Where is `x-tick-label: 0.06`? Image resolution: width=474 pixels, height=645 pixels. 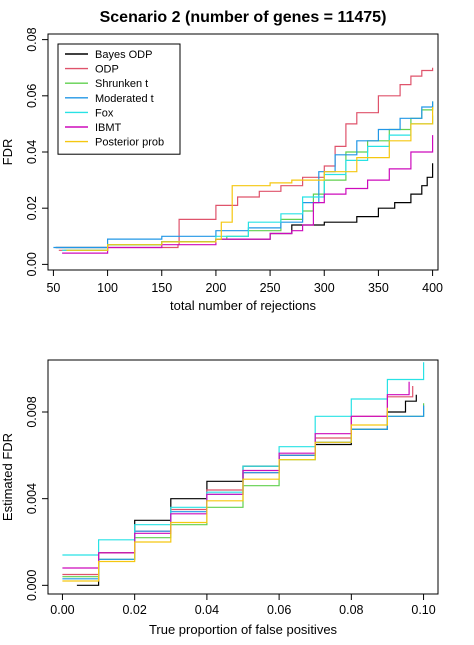 x-tick-label: 0.06 is located at coordinates (279, 610).